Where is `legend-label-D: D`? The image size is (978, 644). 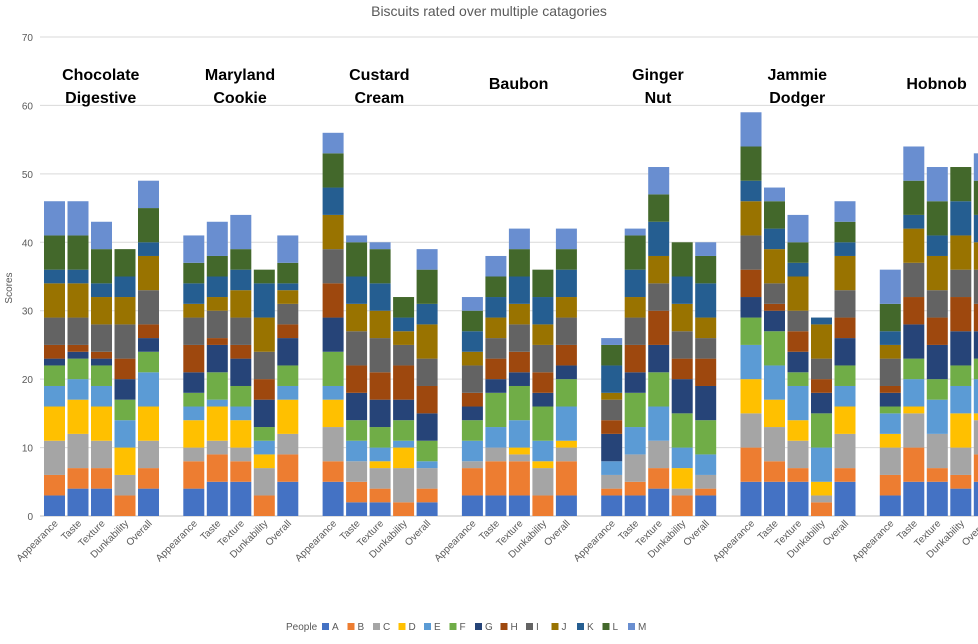 legend-label-D: D is located at coordinates (412, 627).